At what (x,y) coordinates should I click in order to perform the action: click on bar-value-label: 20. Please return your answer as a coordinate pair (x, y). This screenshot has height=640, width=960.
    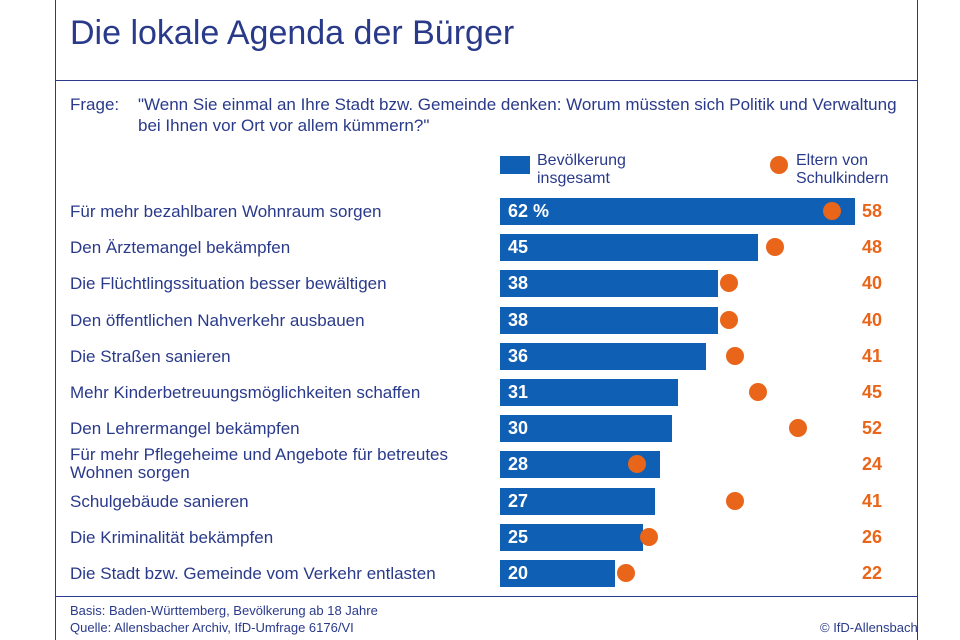
    Looking at the image, I should click on (518, 573).